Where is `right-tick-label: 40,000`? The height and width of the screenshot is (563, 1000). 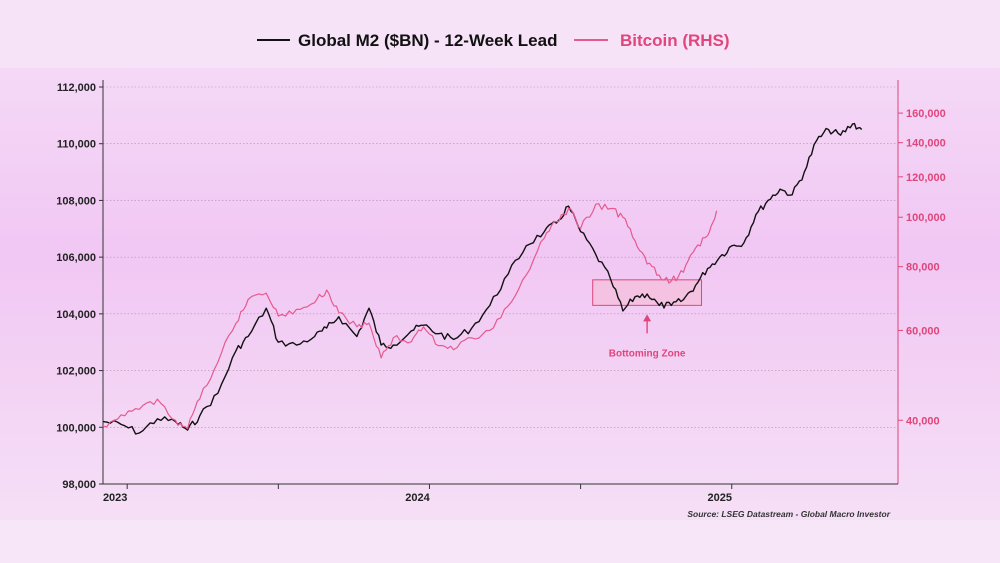
right-tick-label: 40,000 is located at coordinates (923, 421).